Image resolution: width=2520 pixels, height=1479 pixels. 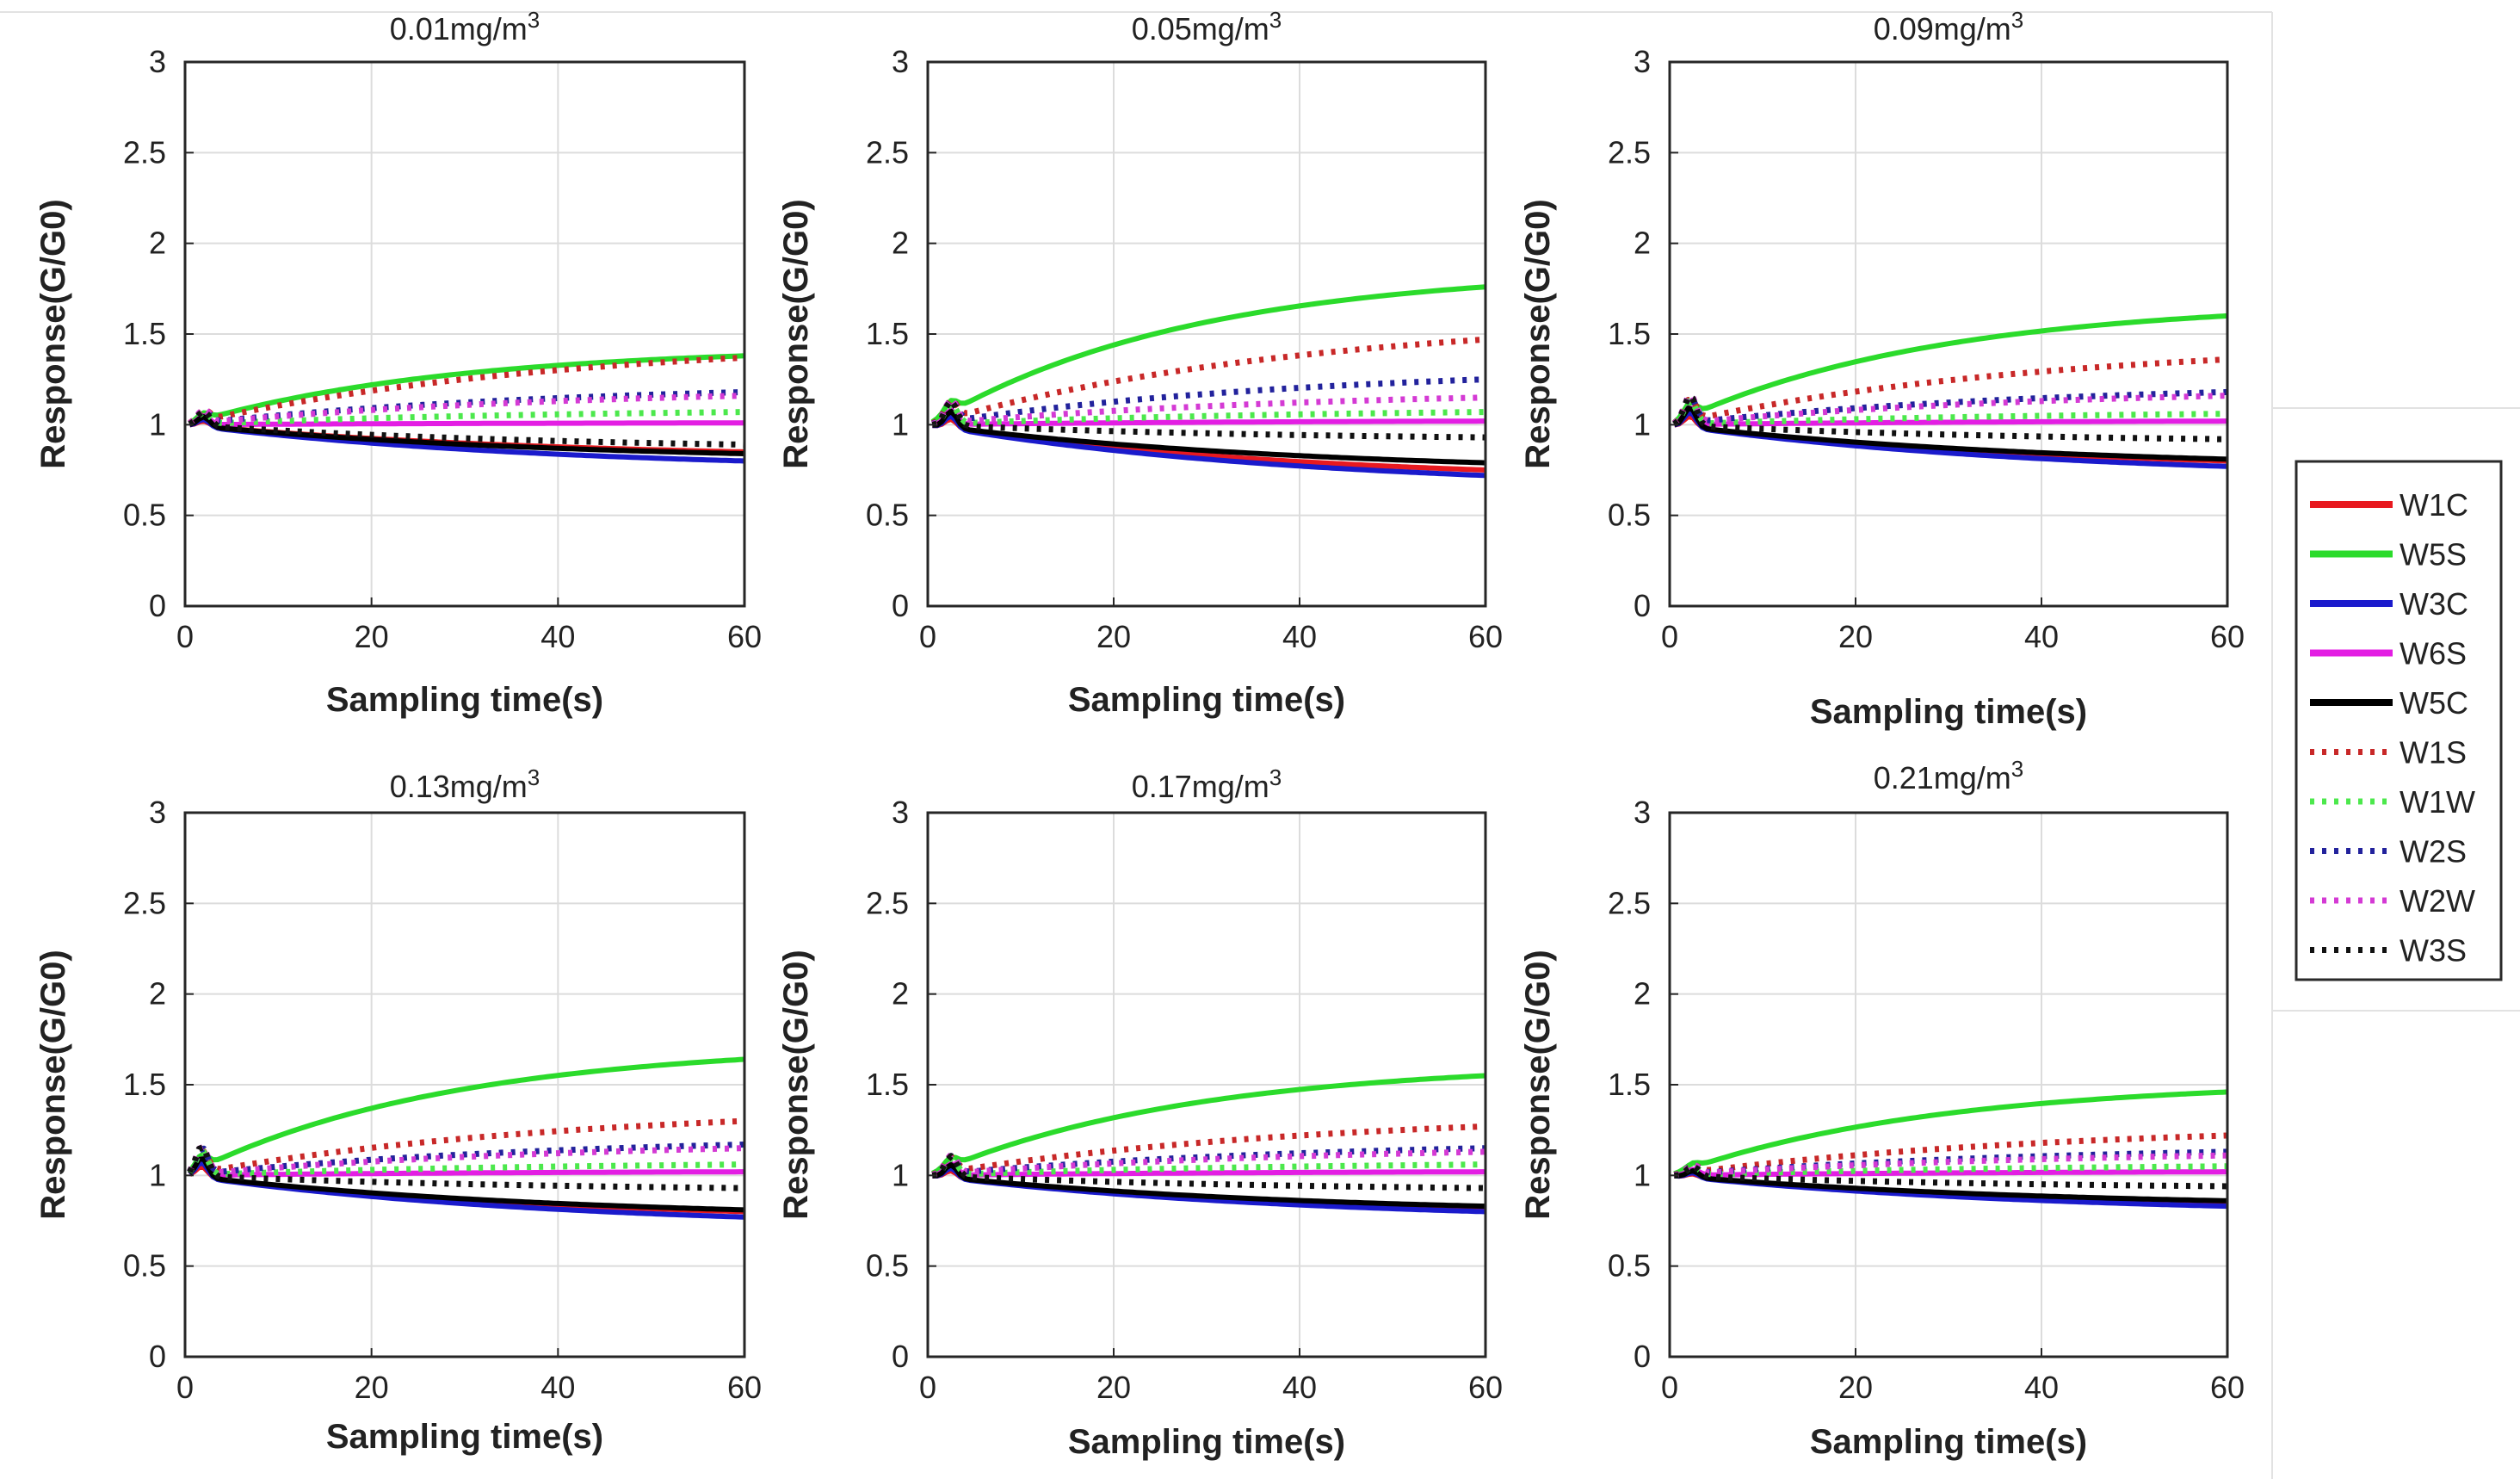 What do you see at coordinates (1200, 786) in the screenshot?
I see `panel-title-value: 0.17mg/m` at bounding box center [1200, 786].